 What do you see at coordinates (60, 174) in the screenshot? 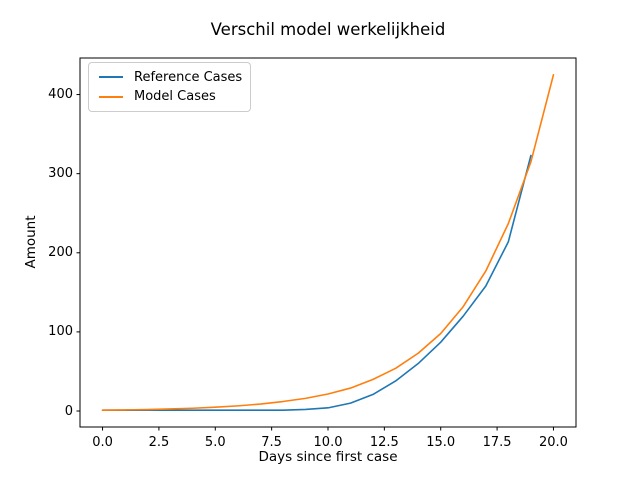
I see `y-tick-label: 300` at bounding box center [60, 174].